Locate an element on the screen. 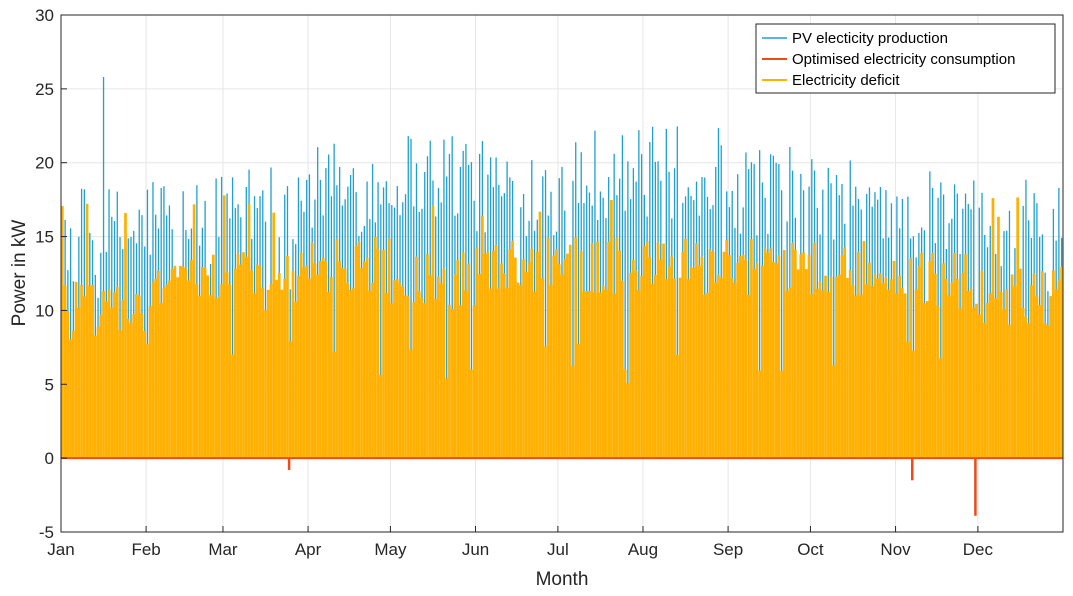 The width and height of the screenshot is (1073, 596). x-tick-label: Jan is located at coordinates (60, 549).